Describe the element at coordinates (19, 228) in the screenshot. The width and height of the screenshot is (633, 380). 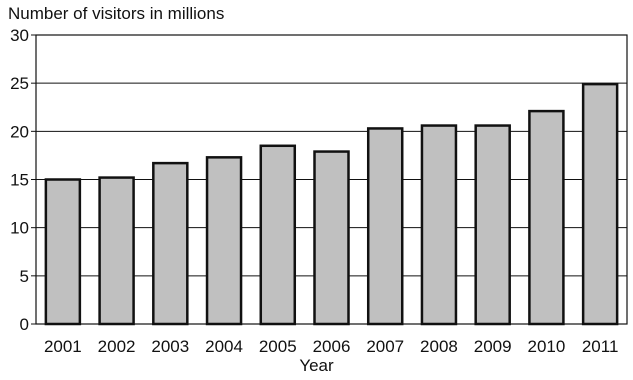
I see `y-tick-label: 10` at that location.